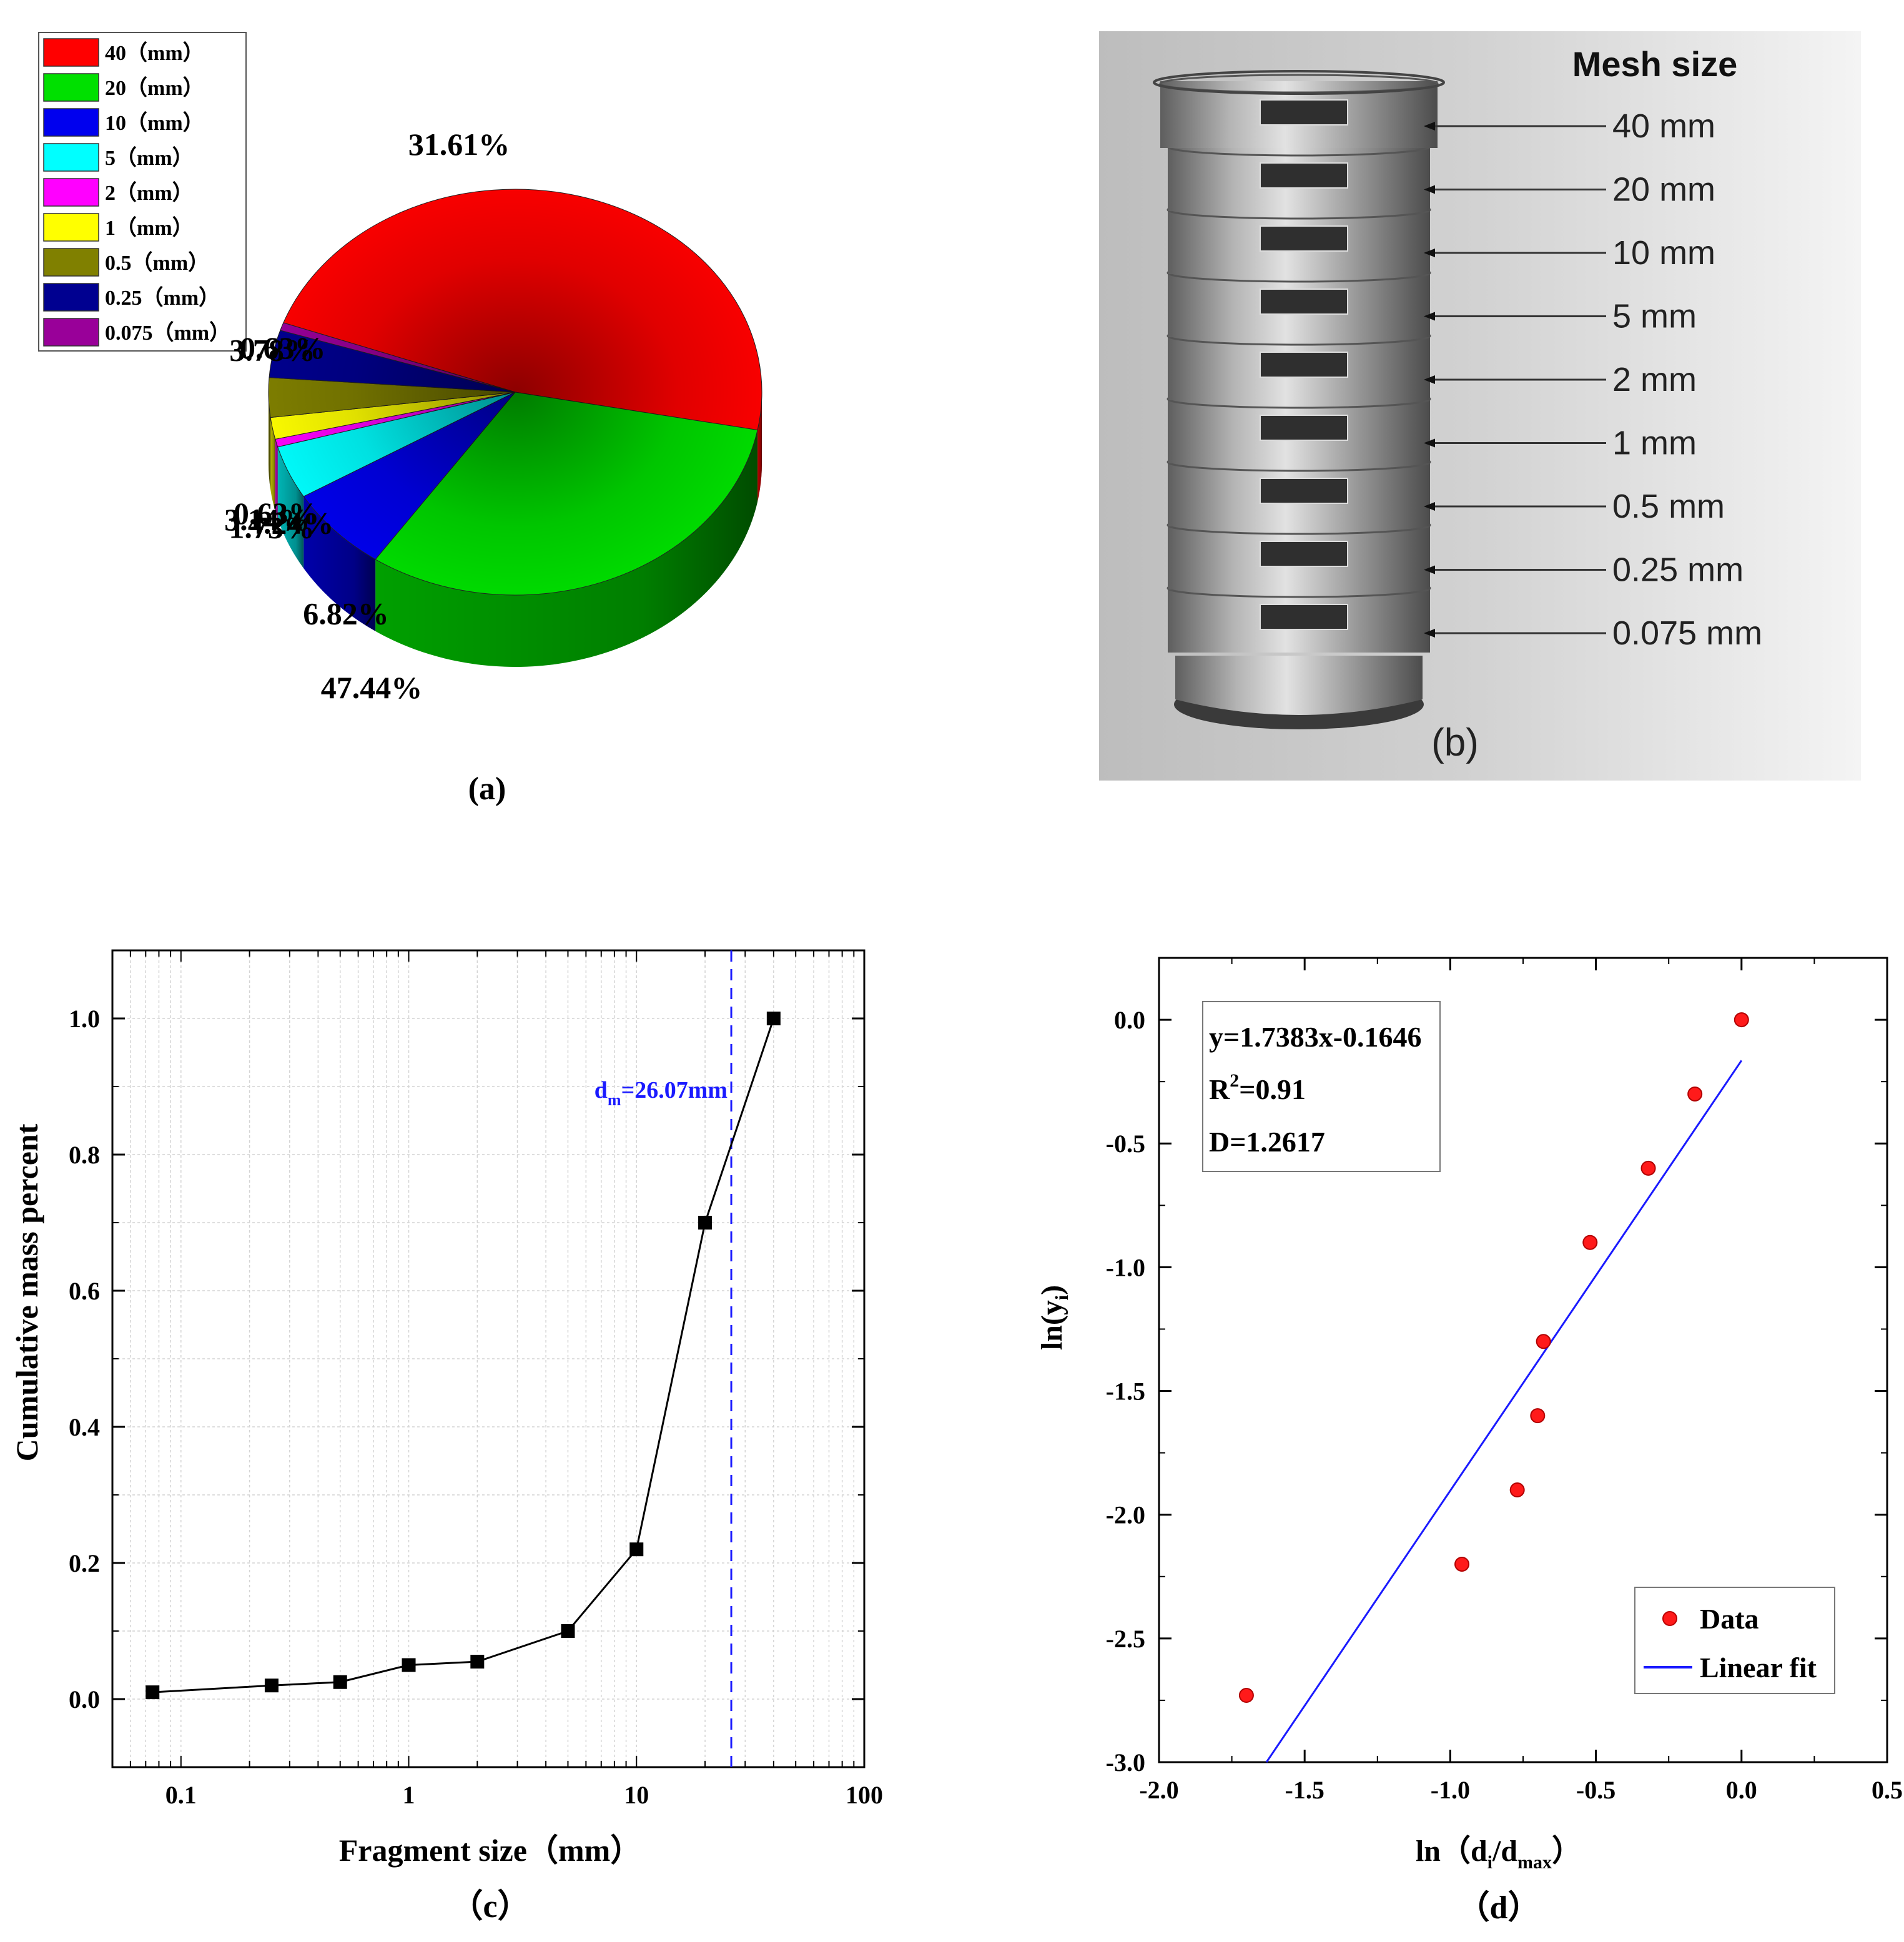  What do you see at coordinates (1504, 1411) in the screenshot?
I see `d-fit-line` at bounding box center [1504, 1411].